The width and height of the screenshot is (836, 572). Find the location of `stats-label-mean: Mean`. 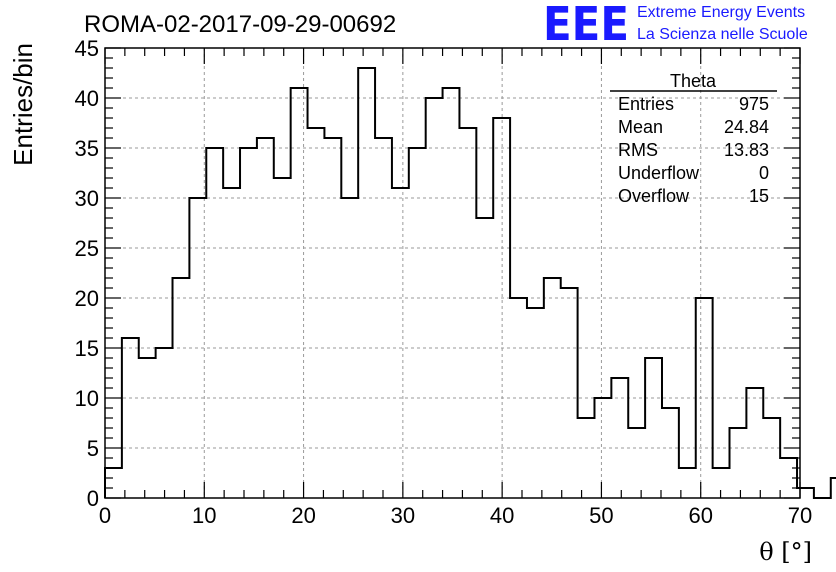

stats-label-mean: Mean is located at coordinates (640, 127).